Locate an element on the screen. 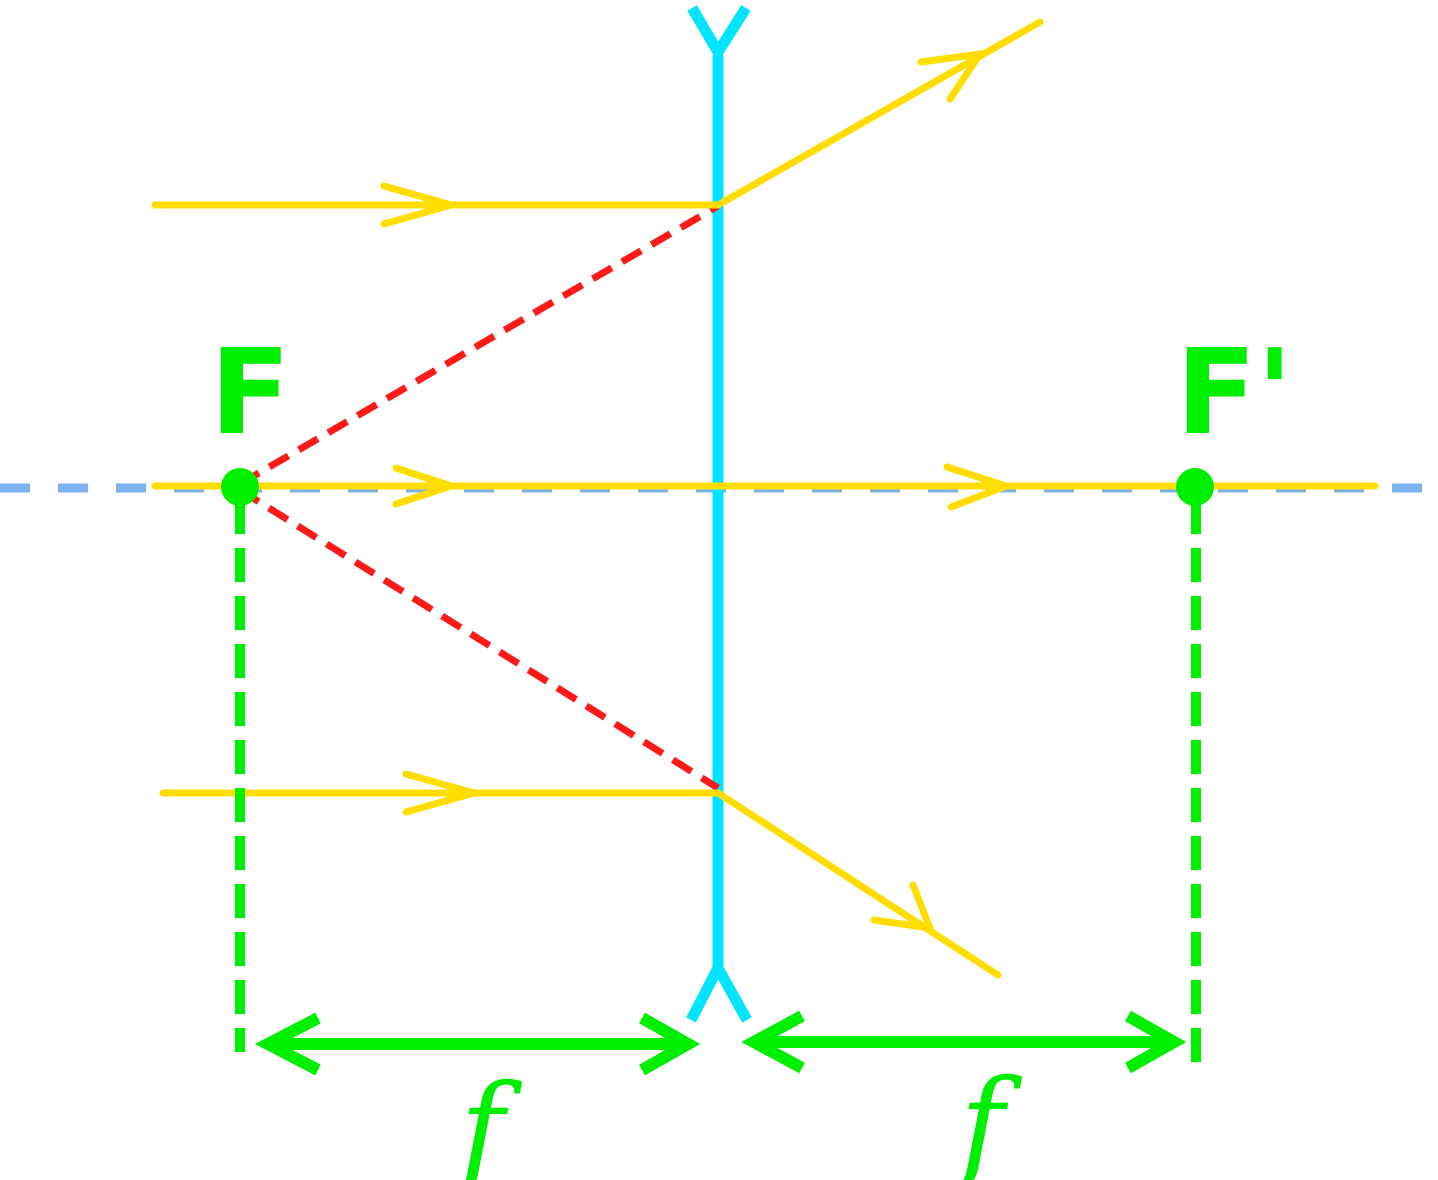  focus-label-left: F is located at coordinates (250, 392).